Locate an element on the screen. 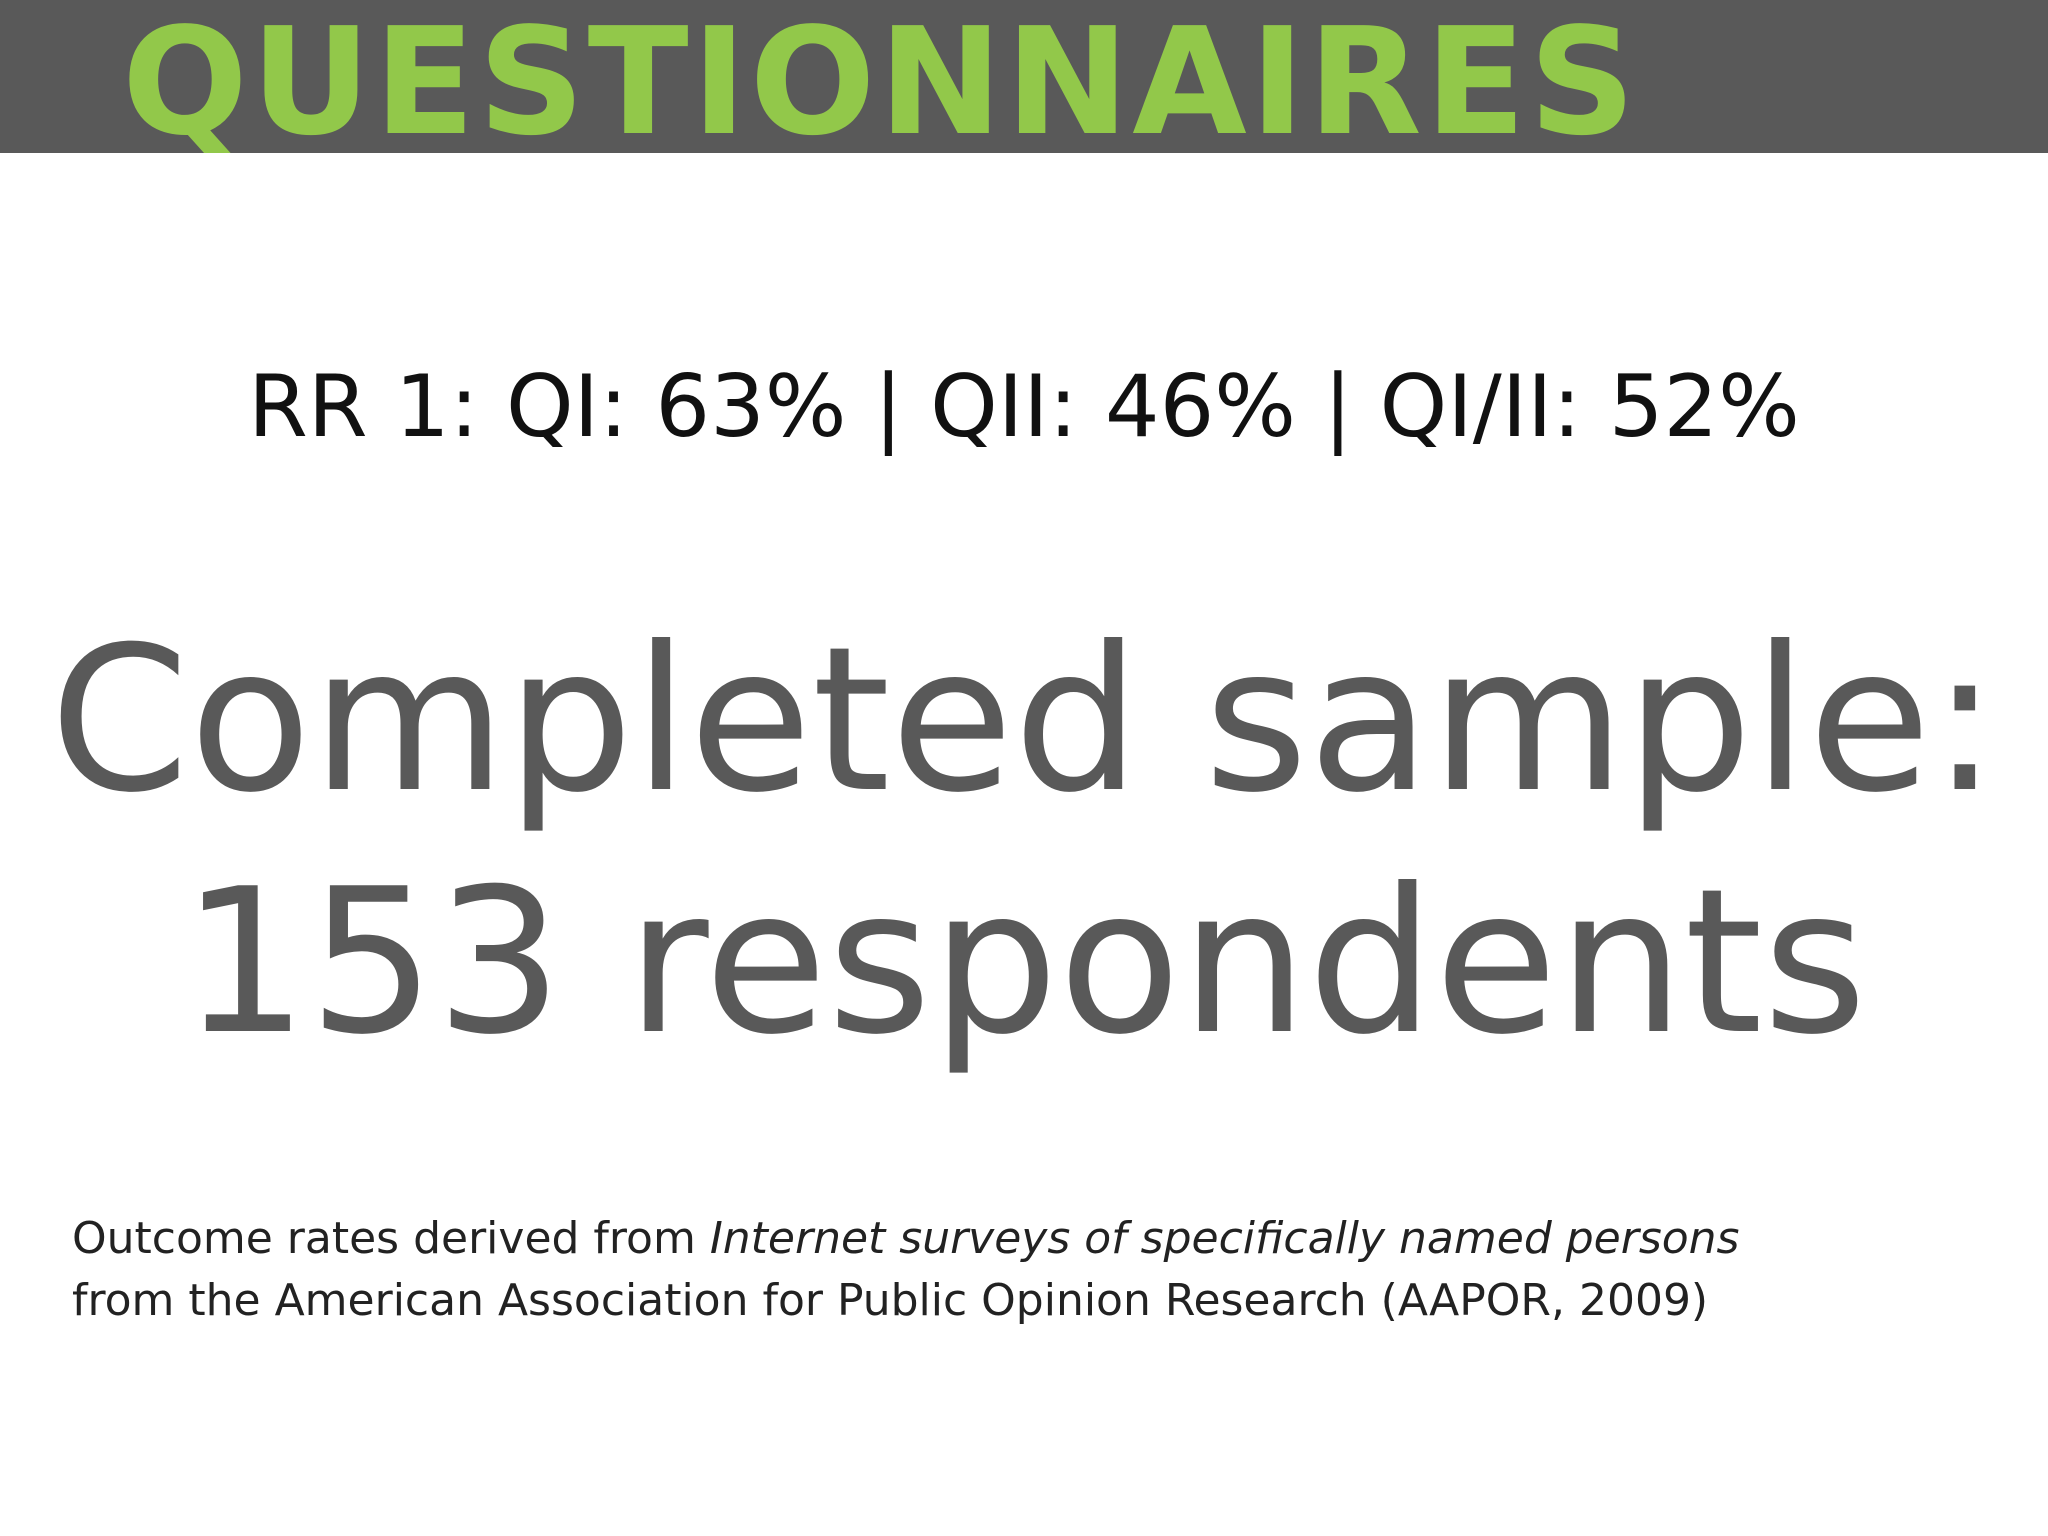 The image size is (2048, 1536). title-bar: QUESTIONNAIRES is located at coordinates (1024, 76).